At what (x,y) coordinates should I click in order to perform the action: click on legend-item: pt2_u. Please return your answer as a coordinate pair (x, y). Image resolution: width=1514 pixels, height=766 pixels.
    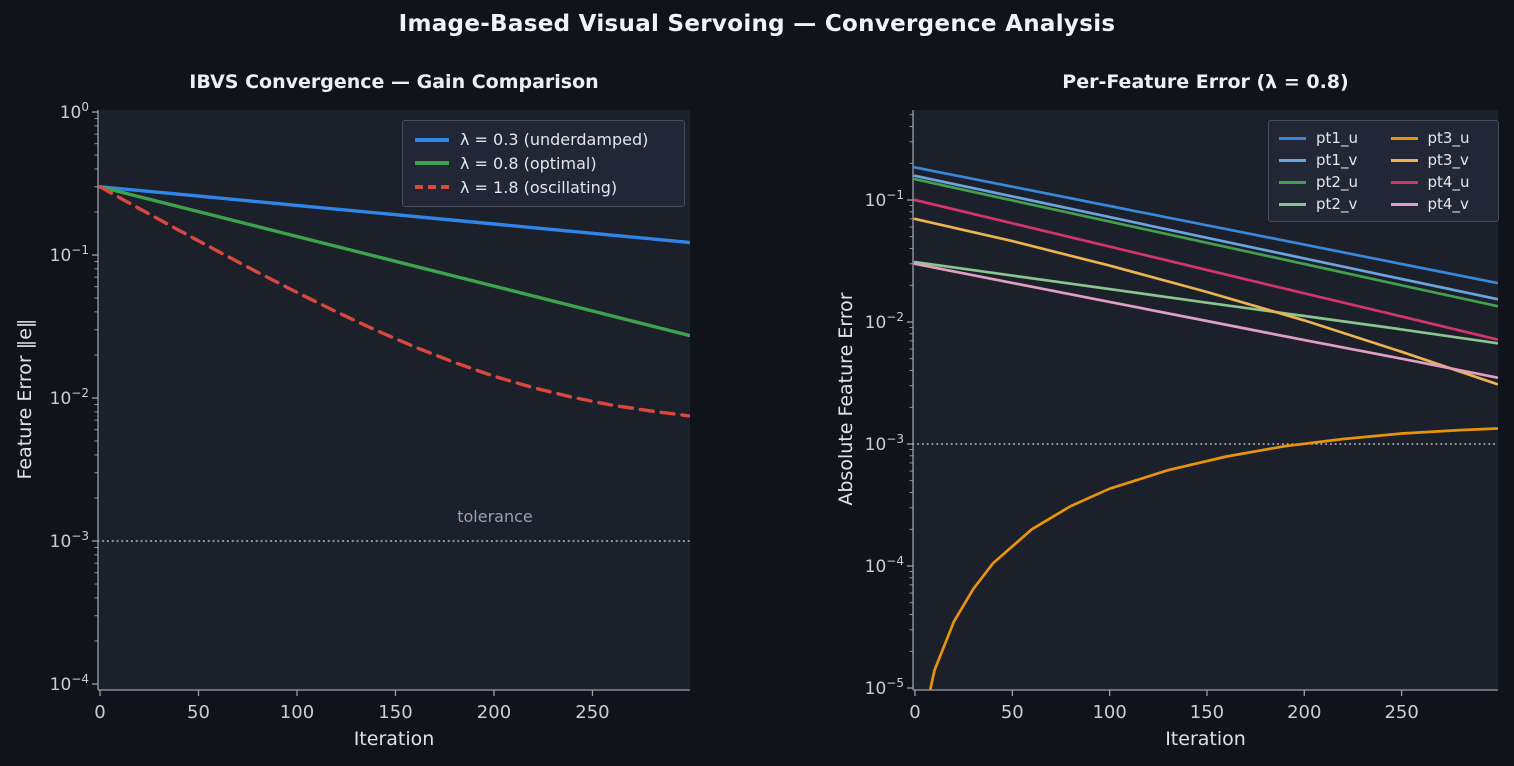
    Looking at the image, I should click on (1328, 182).